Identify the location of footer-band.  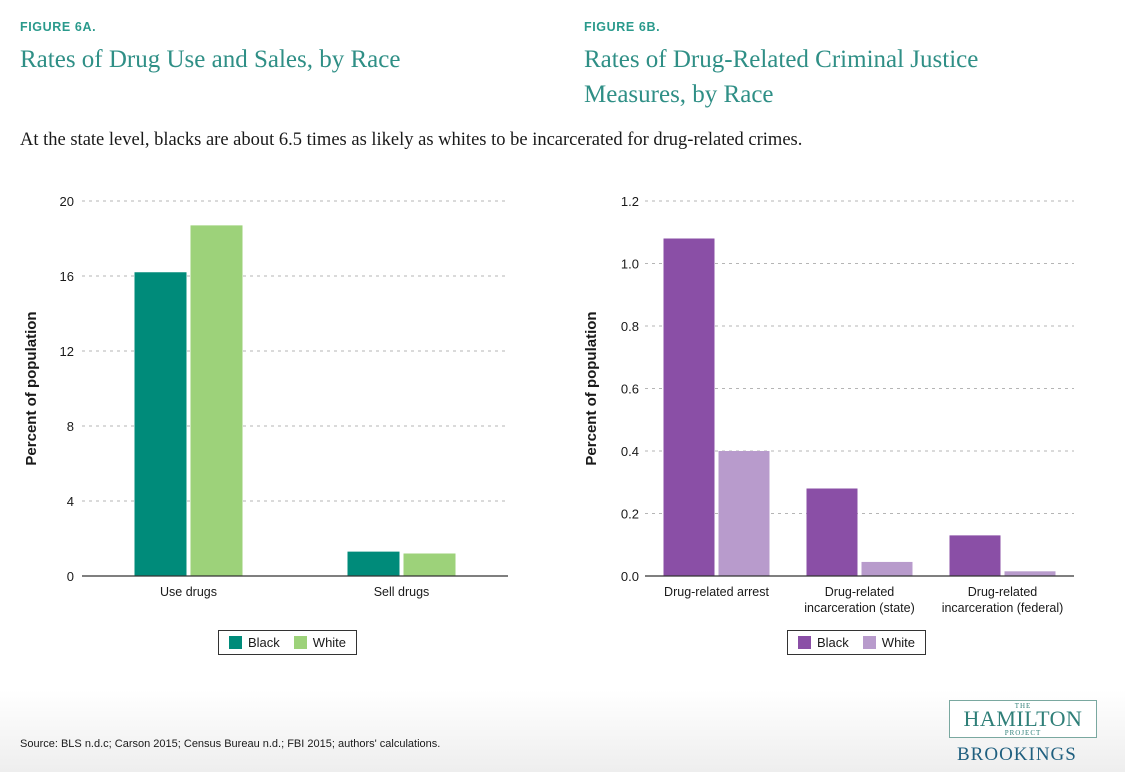
(562, 731).